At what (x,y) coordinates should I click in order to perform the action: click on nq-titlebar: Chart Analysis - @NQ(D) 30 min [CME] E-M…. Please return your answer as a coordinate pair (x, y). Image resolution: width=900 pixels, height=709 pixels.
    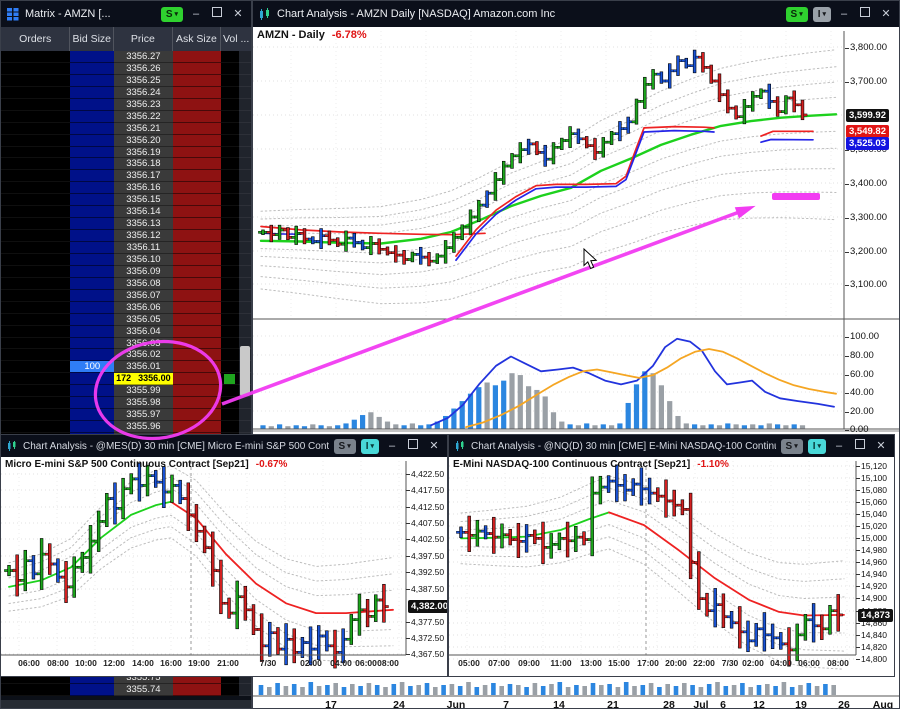
    Looking at the image, I should click on (671, 446).